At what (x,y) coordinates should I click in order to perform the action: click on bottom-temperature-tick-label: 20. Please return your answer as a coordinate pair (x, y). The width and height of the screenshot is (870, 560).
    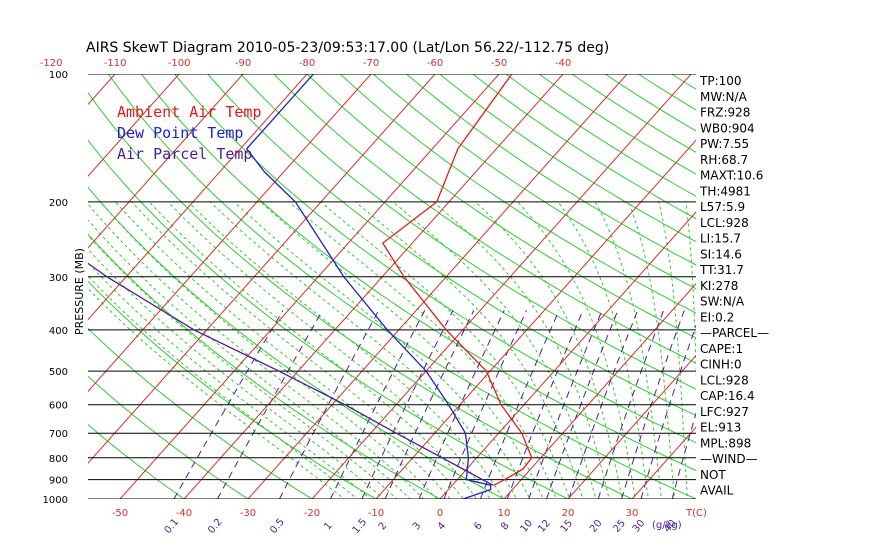
    Looking at the image, I should click on (568, 513).